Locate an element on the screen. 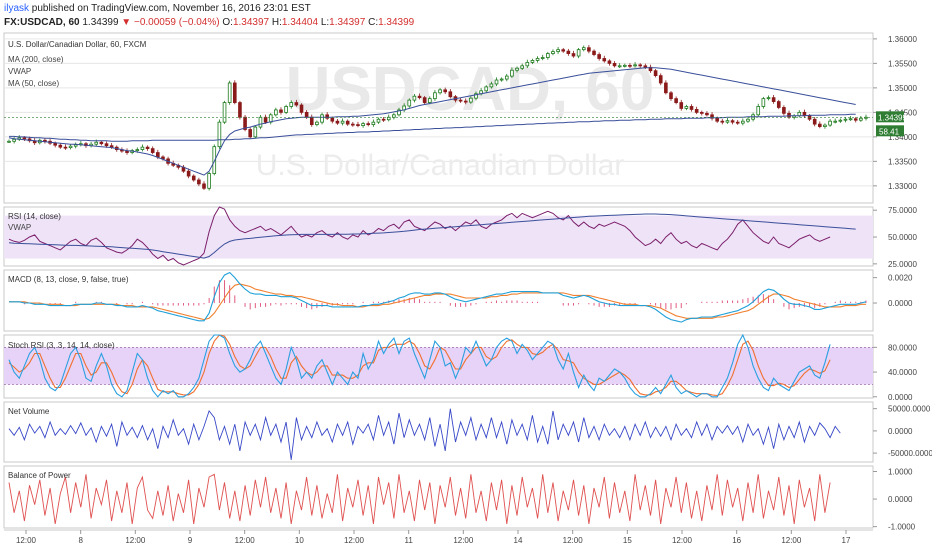  macd-tick-label: 0.0000 is located at coordinates (900, 303).